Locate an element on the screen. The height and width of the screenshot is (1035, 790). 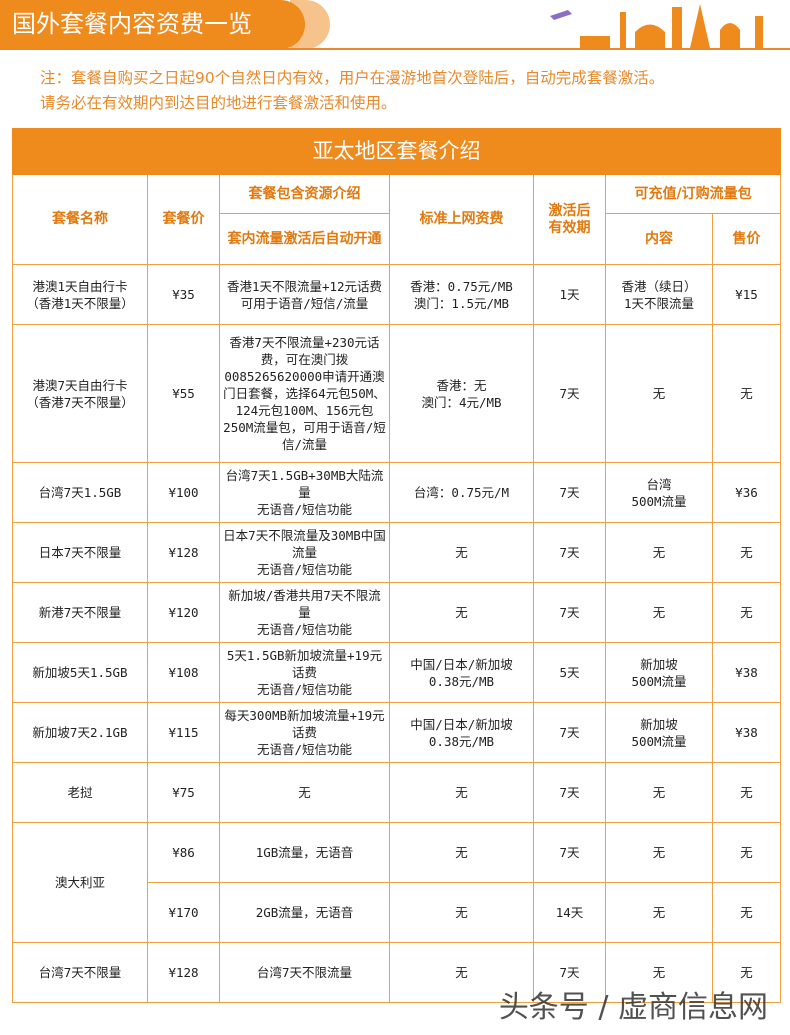
cell-validity: 5天 is located at coordinates (569, 672).